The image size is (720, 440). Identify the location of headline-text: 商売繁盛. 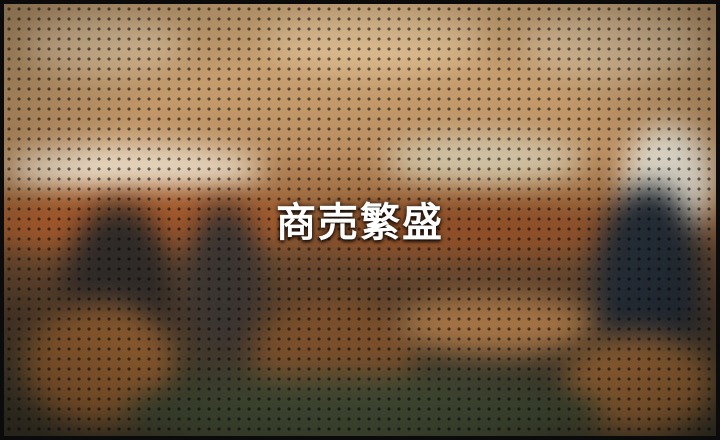
(360, 223).